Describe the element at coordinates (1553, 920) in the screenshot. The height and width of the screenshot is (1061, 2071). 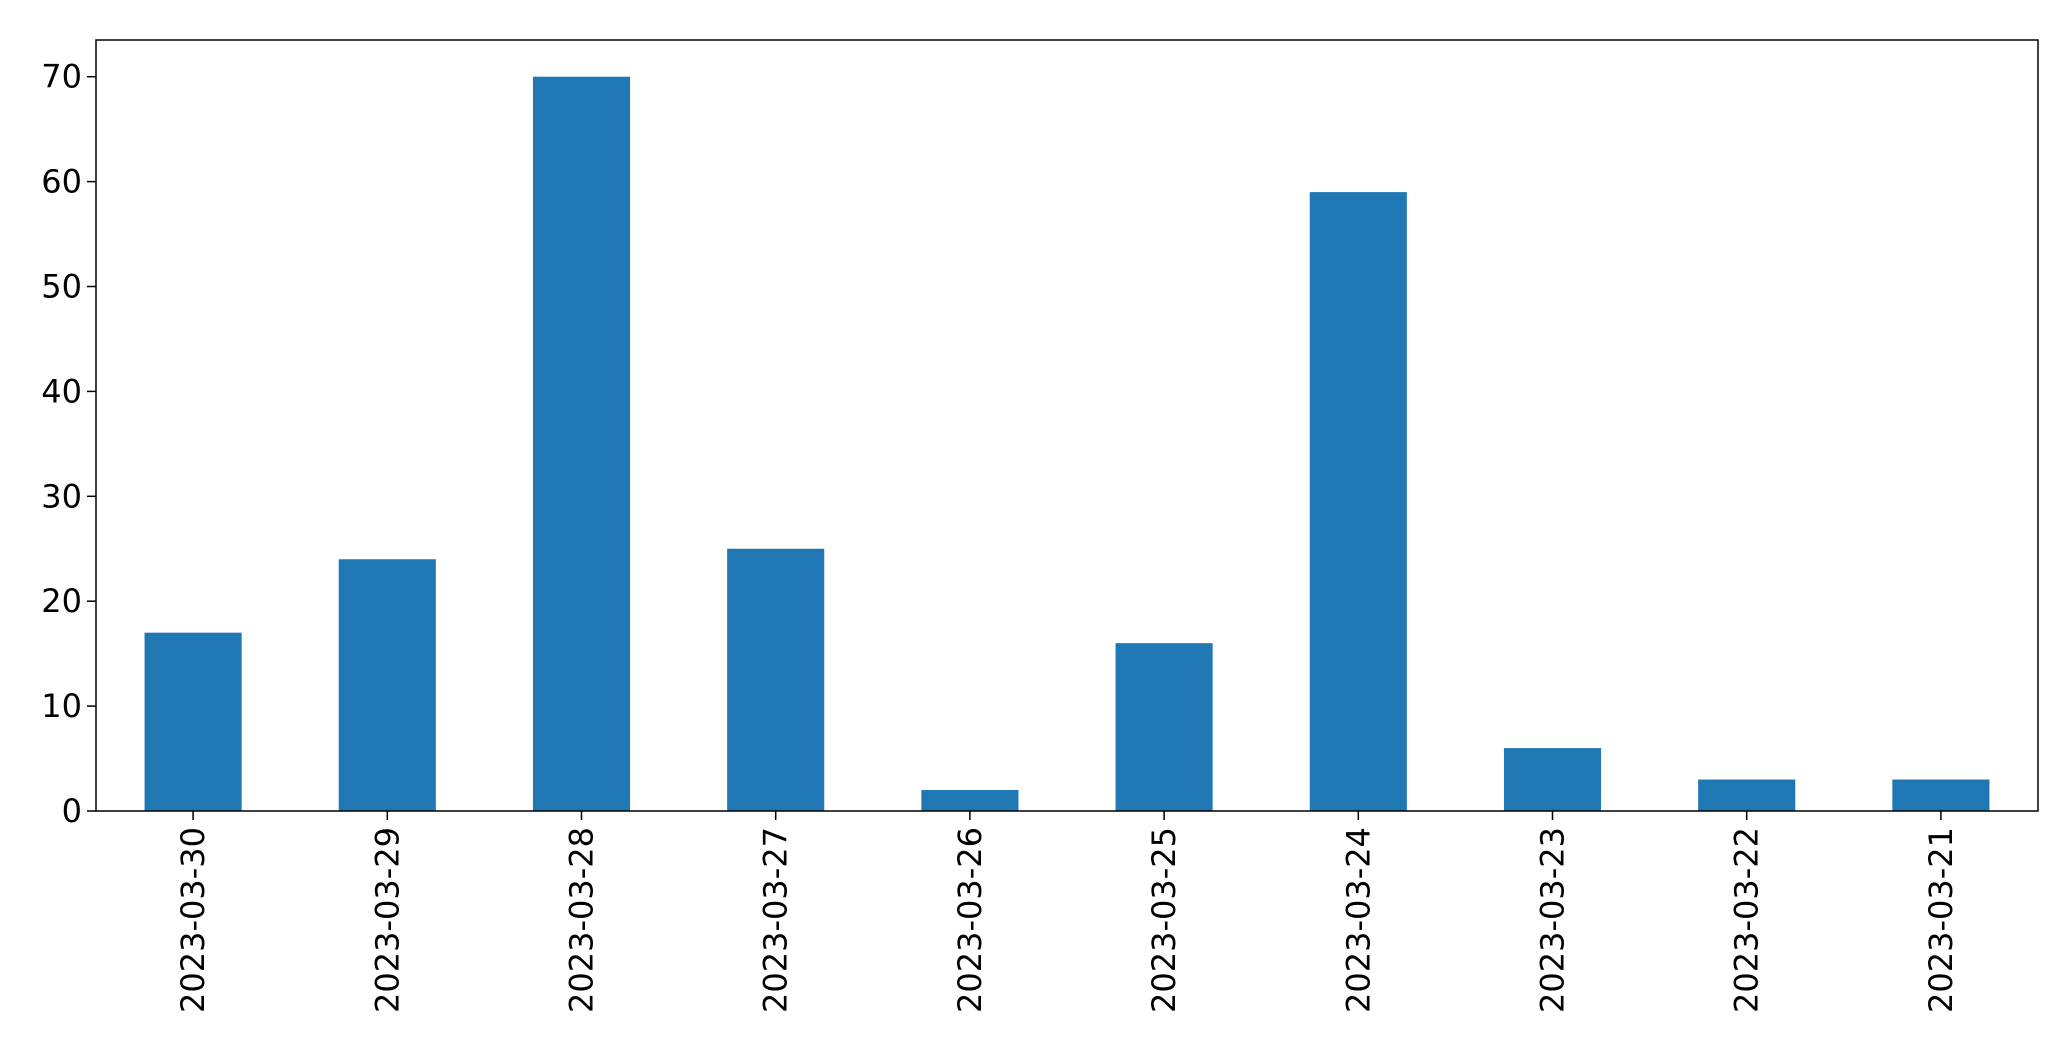
I see `x-tick-label: 2023-03-23` at that location.